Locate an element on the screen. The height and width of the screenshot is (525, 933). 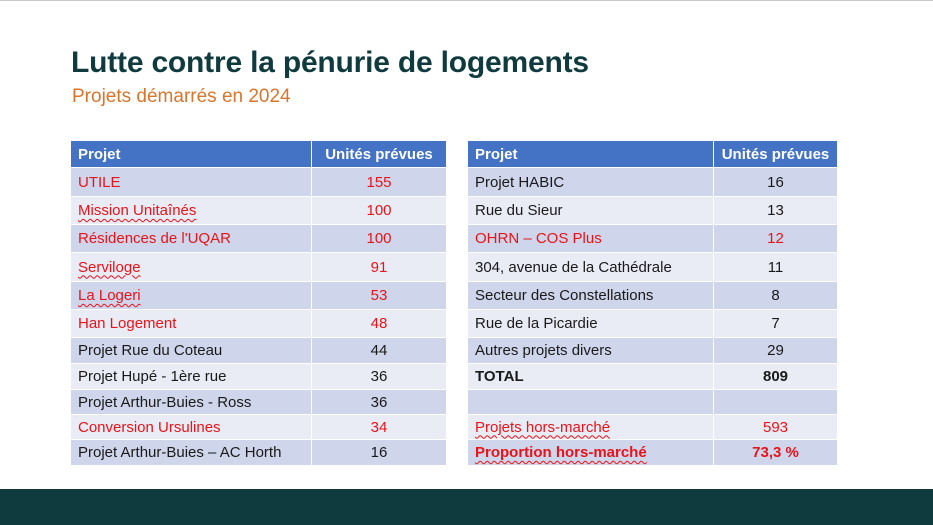
units-cell: 44 is located at coordinates (379, 350).